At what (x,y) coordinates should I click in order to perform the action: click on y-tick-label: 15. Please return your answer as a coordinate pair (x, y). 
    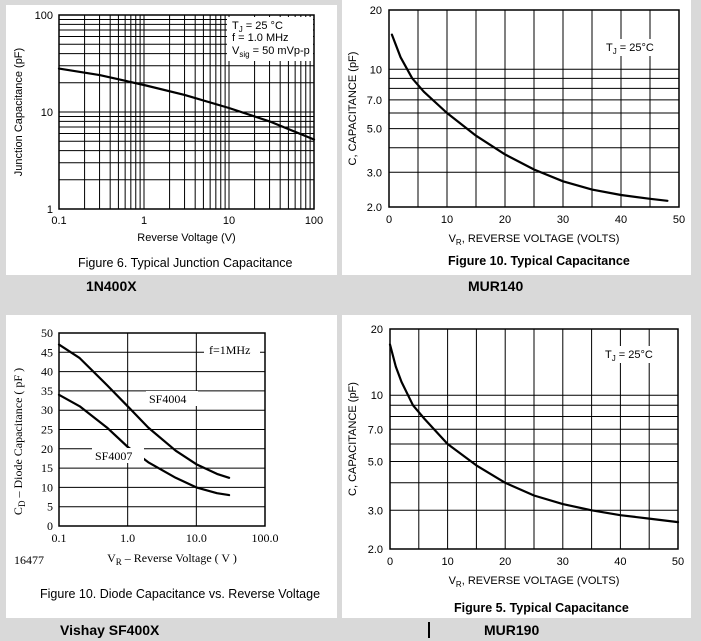
    Looking at the image, I should click on (47, 468).